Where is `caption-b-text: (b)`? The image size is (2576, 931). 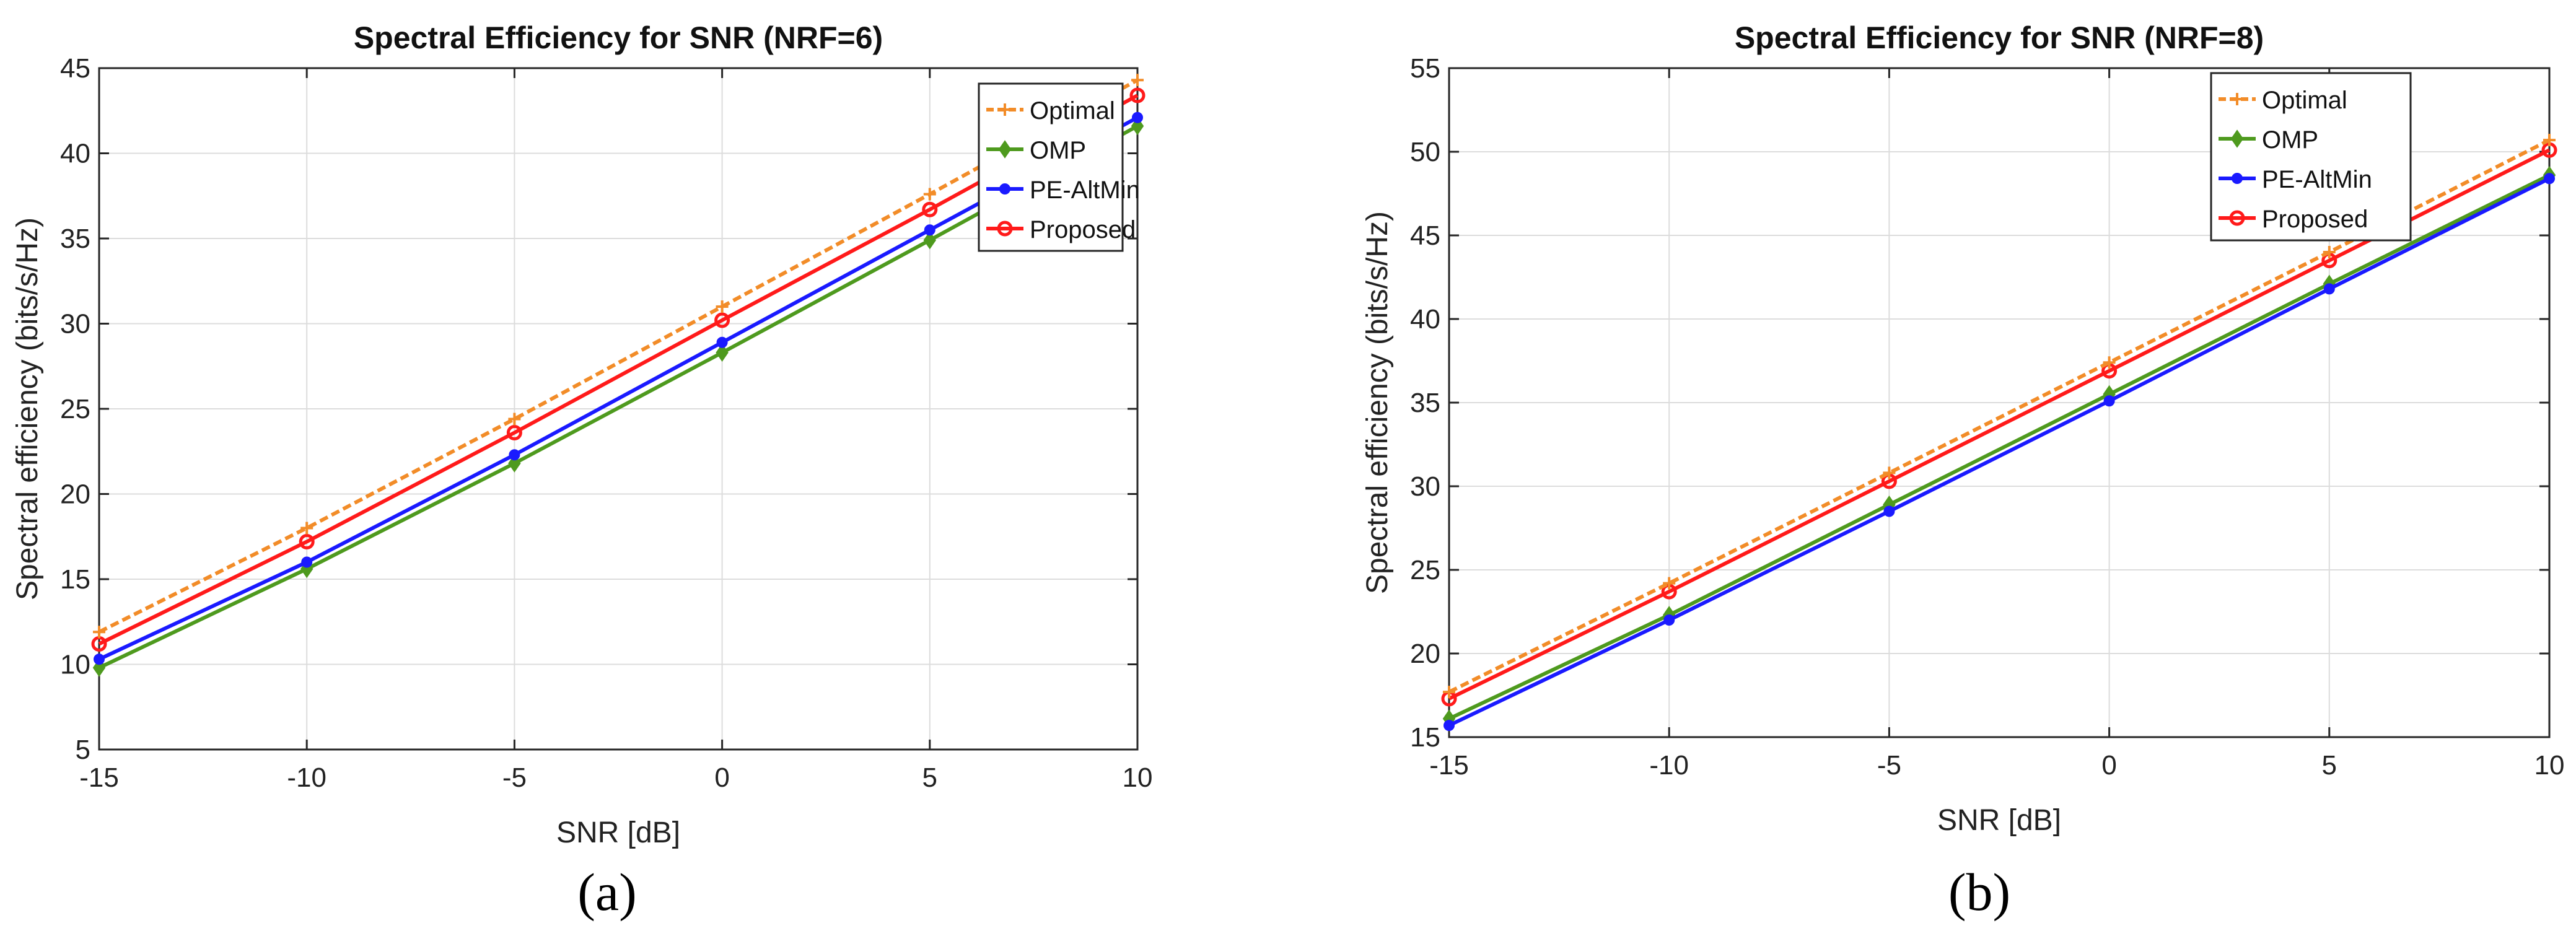 caption-b-text: (b) is located at coordinates (1979, 892).